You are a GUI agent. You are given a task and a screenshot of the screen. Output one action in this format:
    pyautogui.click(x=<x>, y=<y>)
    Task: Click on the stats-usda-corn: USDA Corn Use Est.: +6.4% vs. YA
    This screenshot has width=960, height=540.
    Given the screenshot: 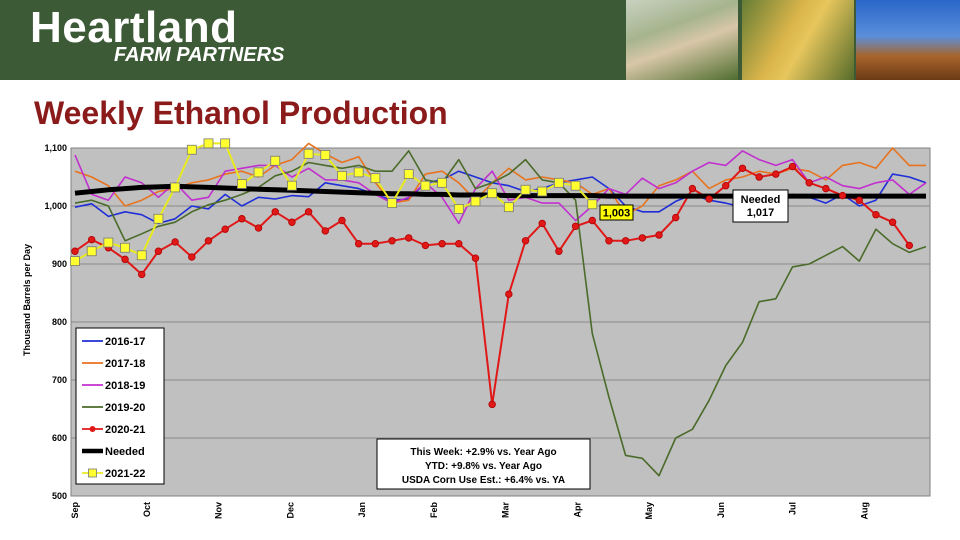 What is the action you would take?
    pyautogui.click(x=483, y=480)
    